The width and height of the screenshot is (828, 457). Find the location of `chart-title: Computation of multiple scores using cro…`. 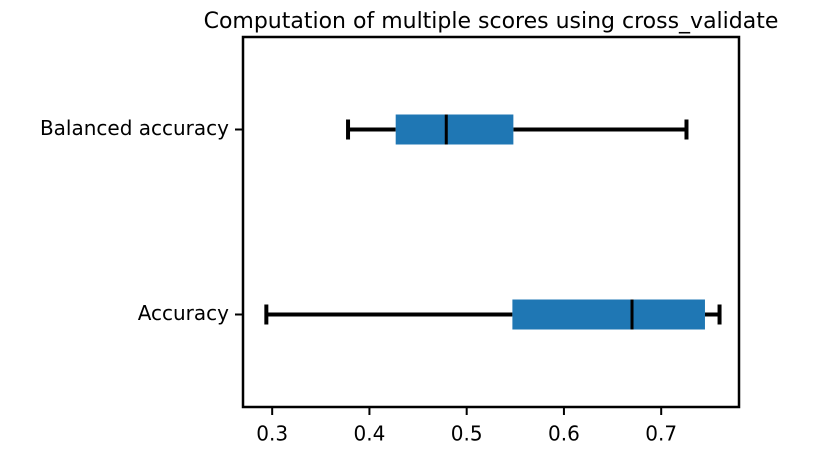

chart-title: Computation of multiple scores using cro… is located at coordinates (491, 21).